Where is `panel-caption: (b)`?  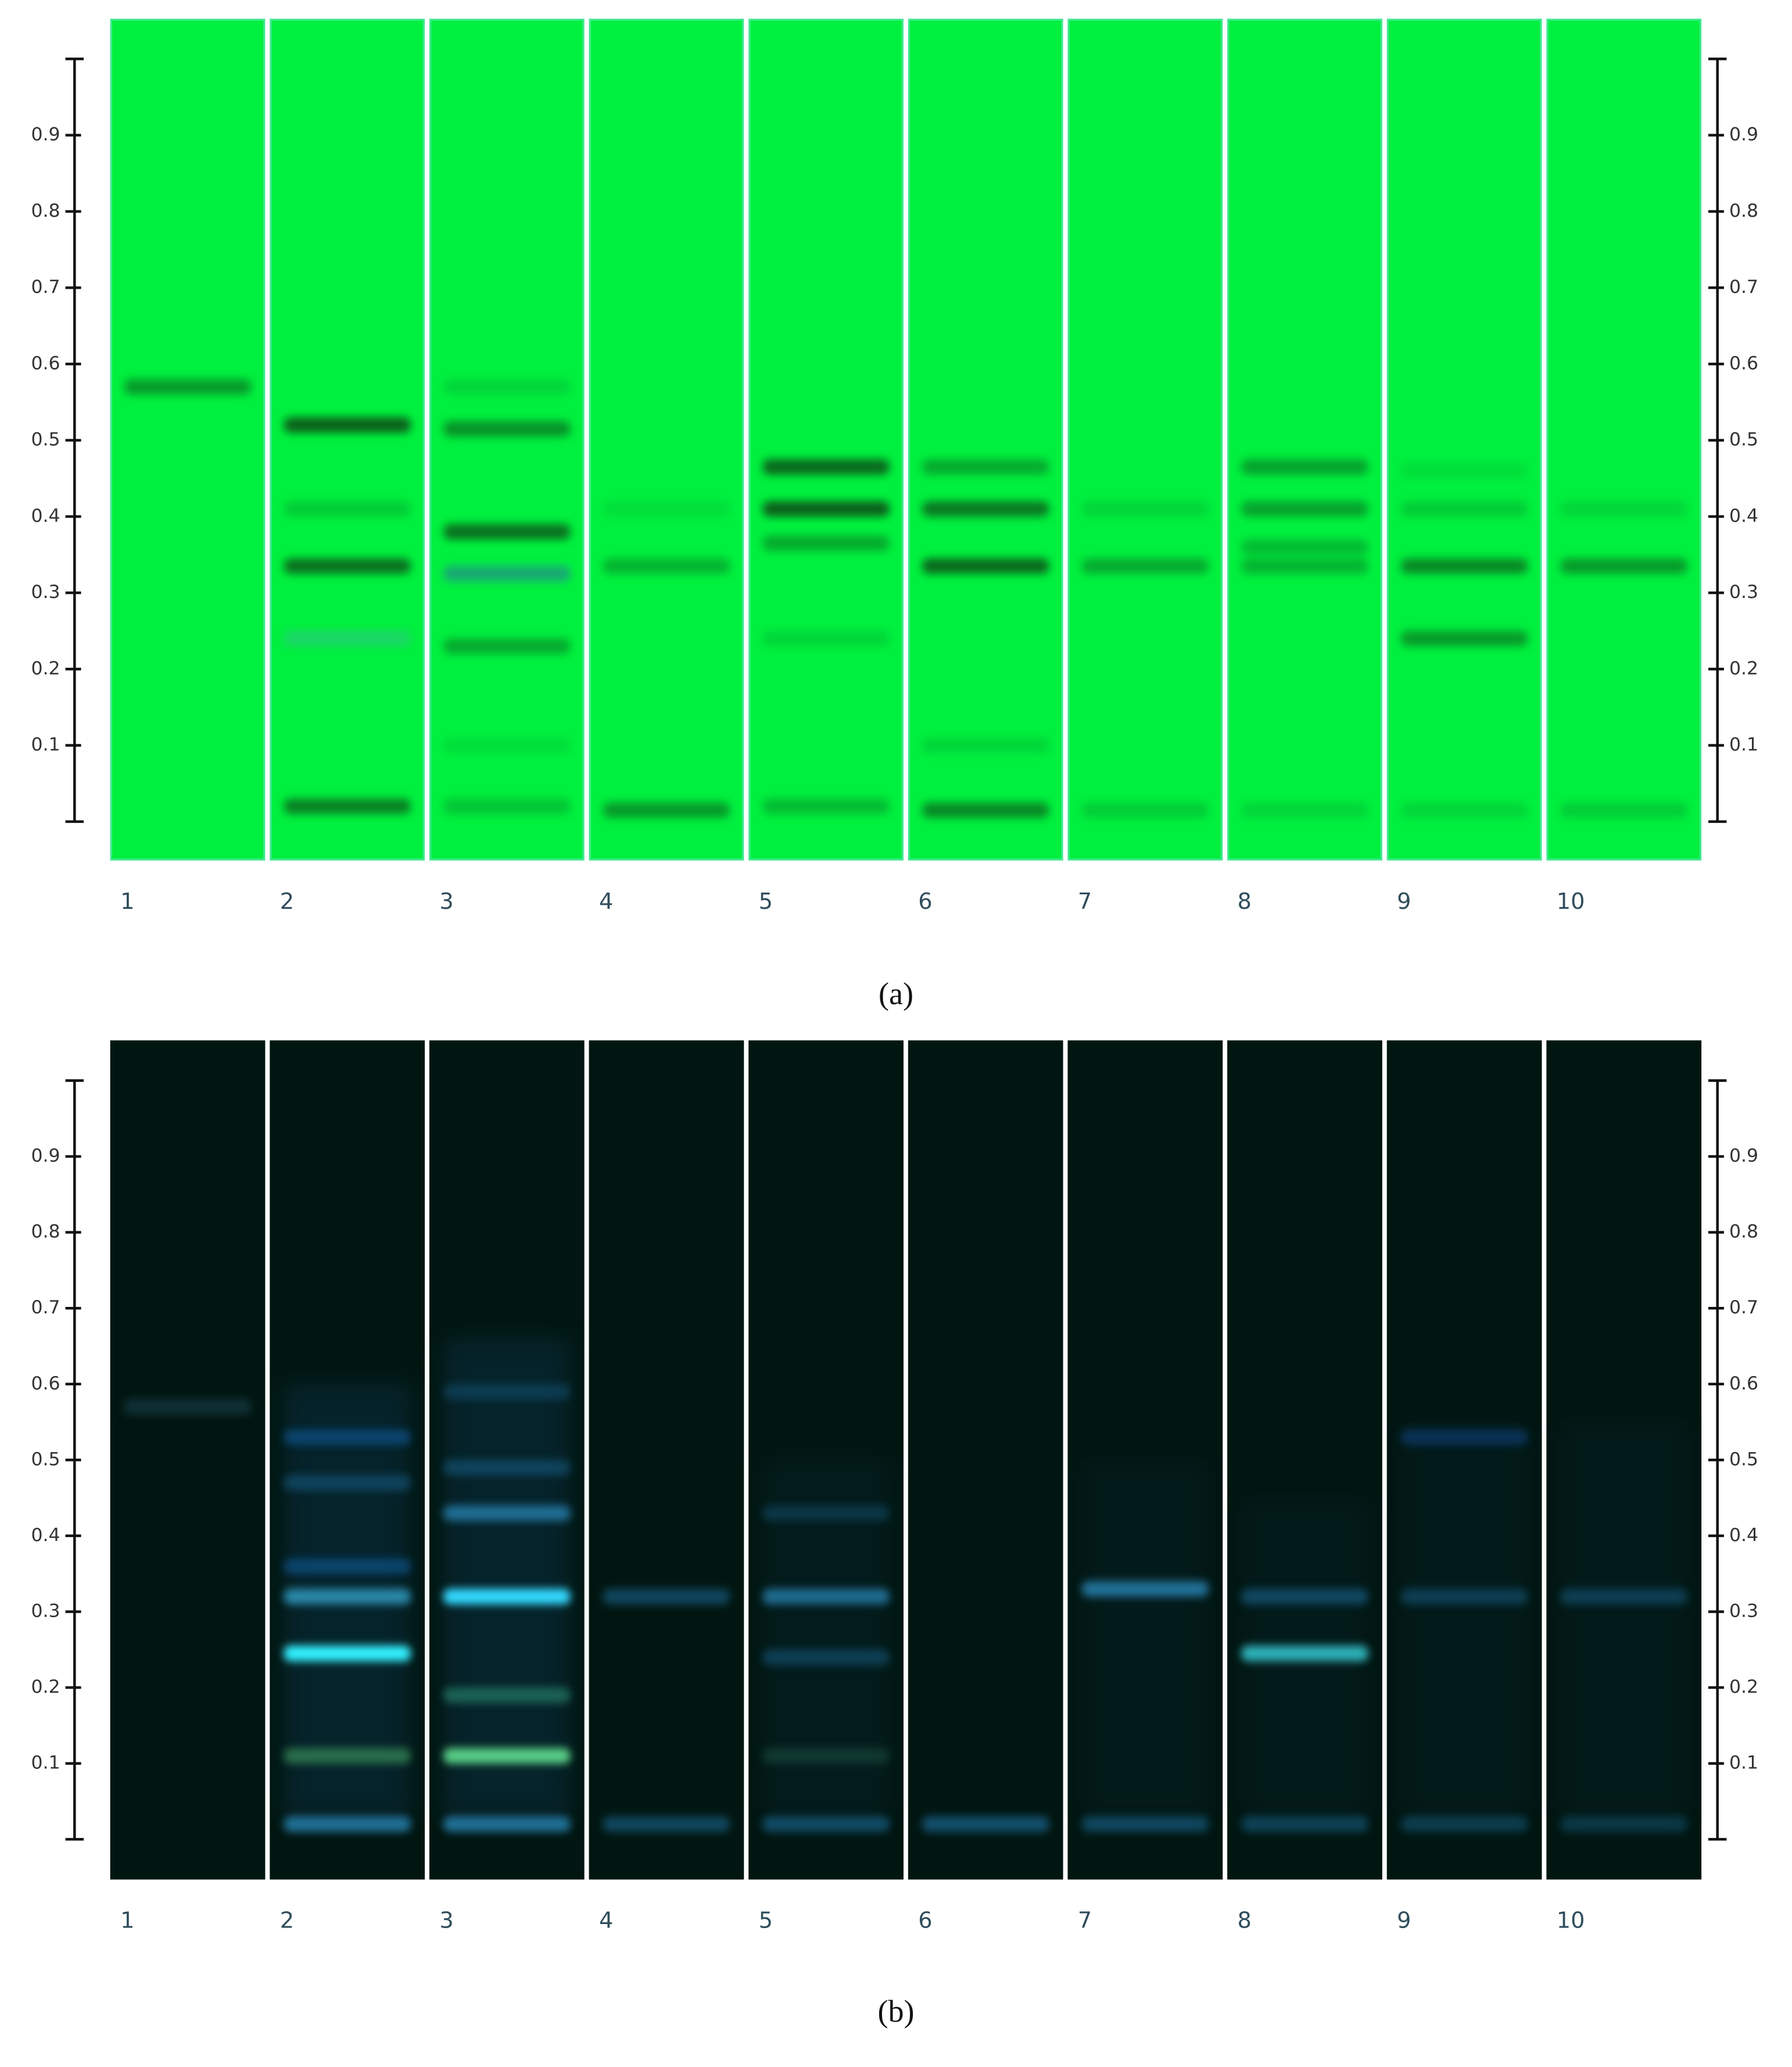 panel-caption: (b) is located at coordinates (896, 2012).